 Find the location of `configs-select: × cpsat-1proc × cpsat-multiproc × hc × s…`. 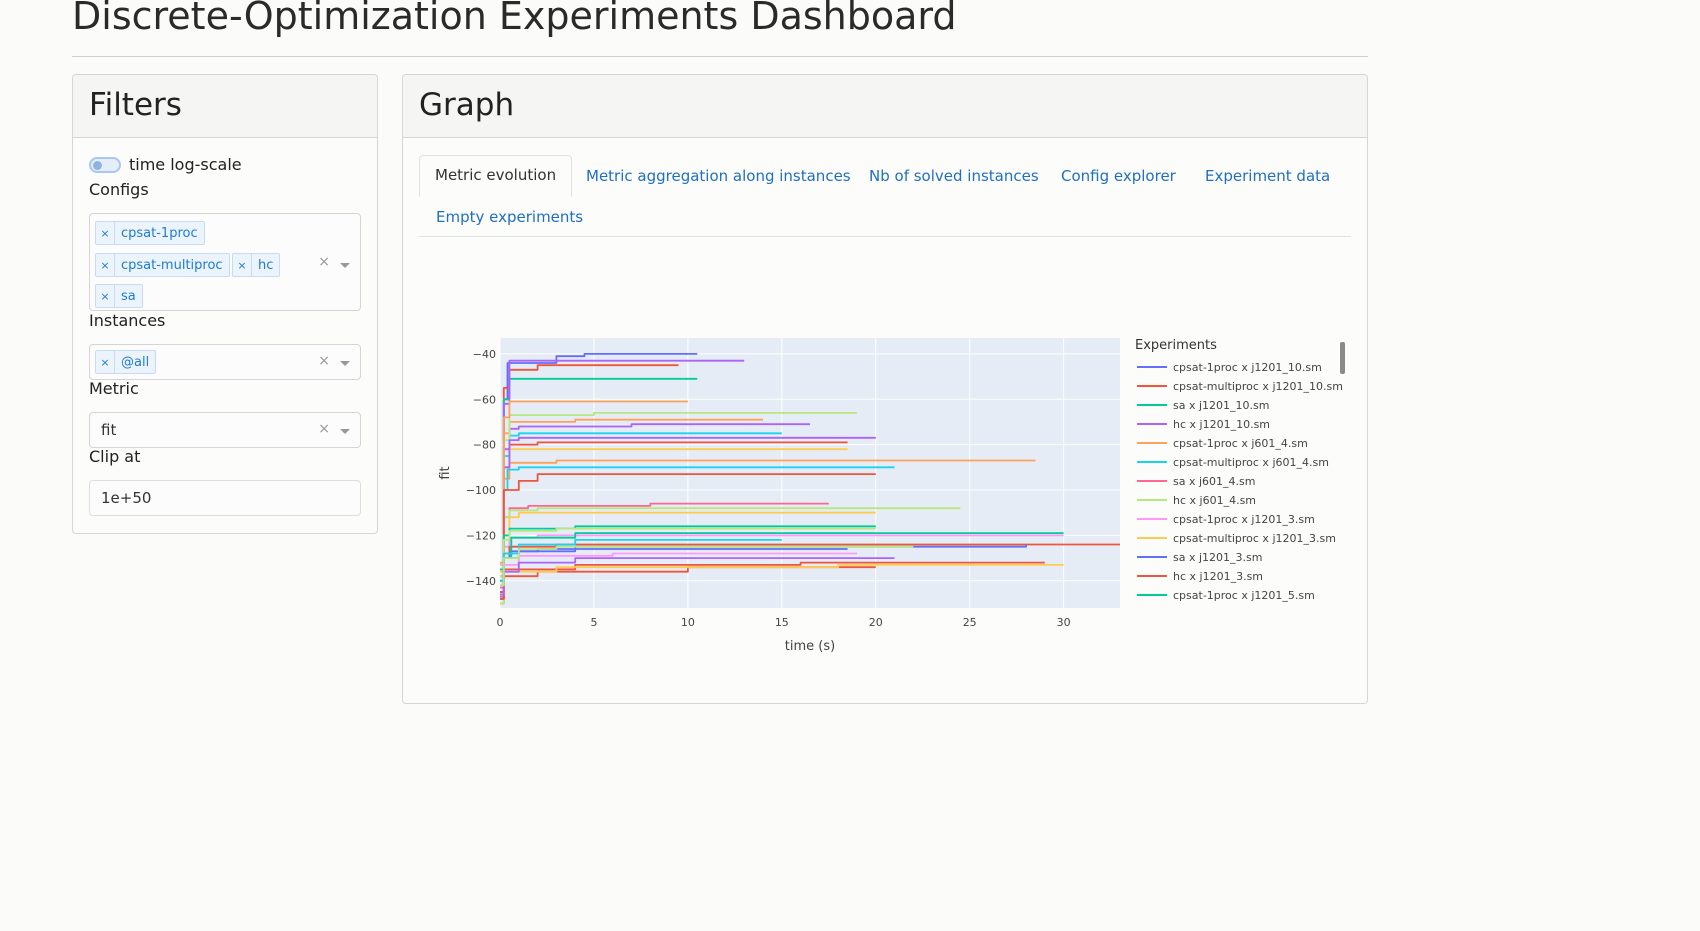

configs-select: × cpsat-1proc × cpsat-multiproc × hc × s… is located at coordinates (225, 262).